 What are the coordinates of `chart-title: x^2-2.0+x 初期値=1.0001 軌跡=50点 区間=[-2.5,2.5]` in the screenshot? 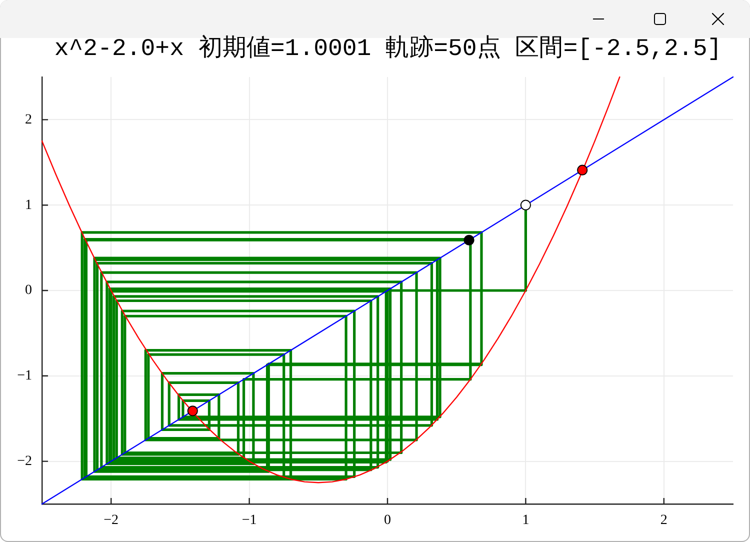 It's located at (388, 50).